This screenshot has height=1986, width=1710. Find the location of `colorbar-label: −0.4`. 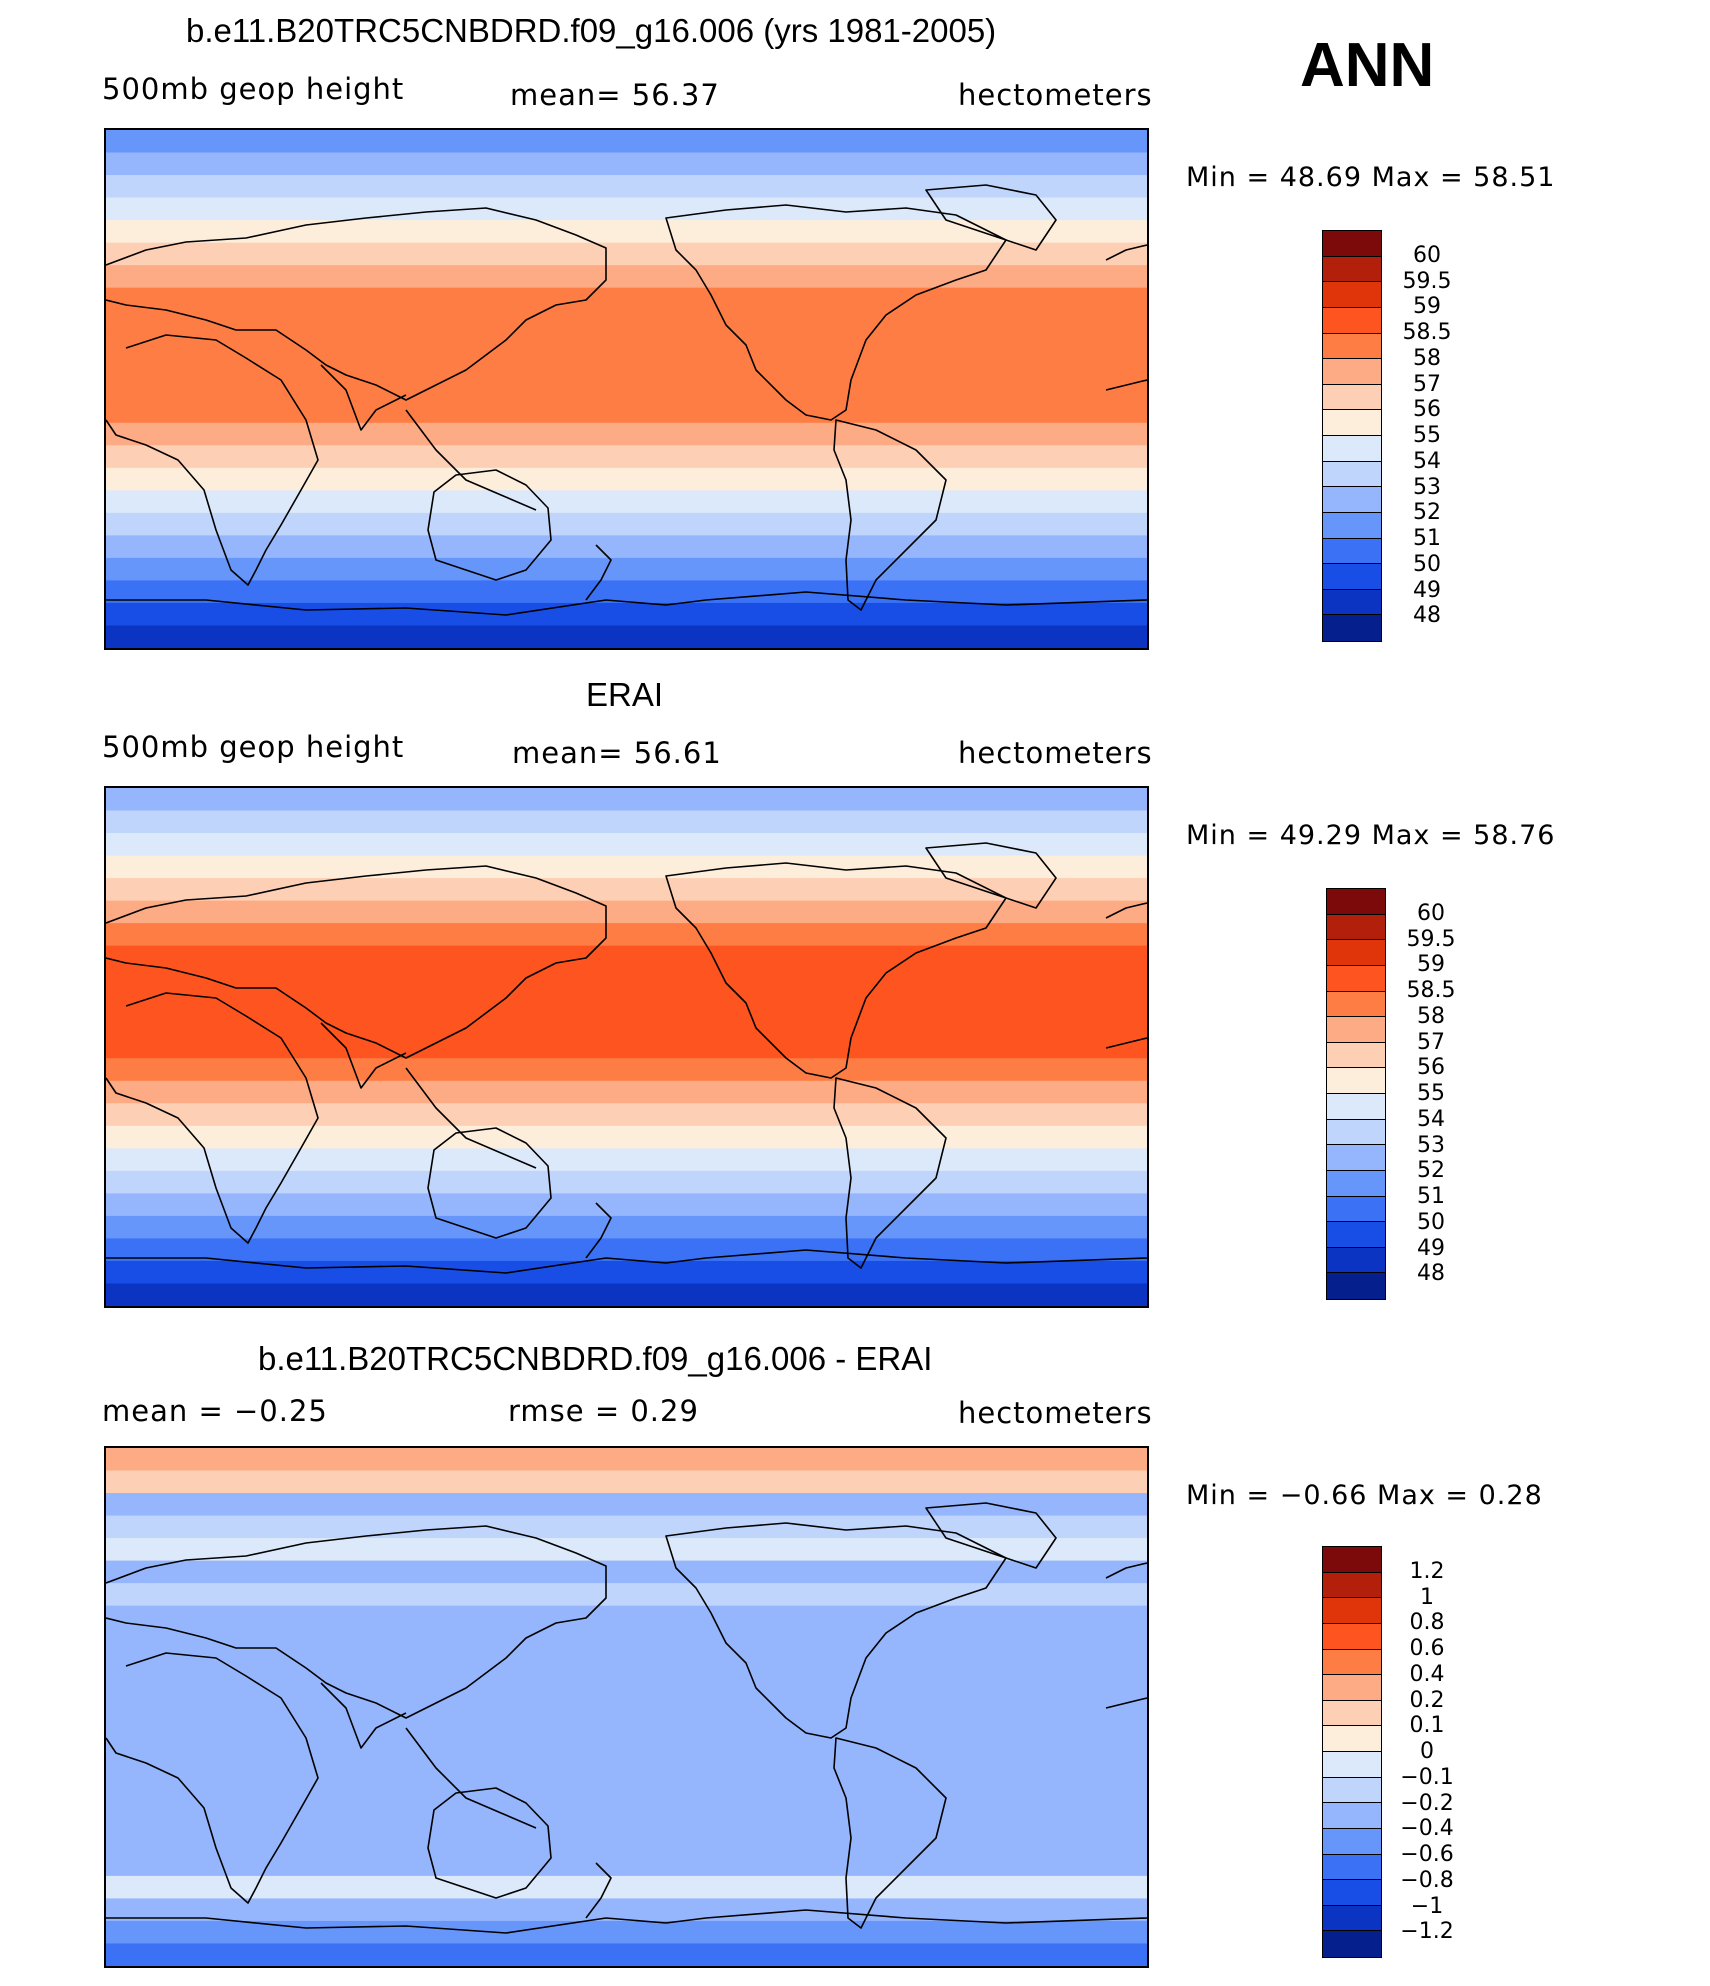

colorbar-label: −0.4 is located at coordinates (1427, 1829).